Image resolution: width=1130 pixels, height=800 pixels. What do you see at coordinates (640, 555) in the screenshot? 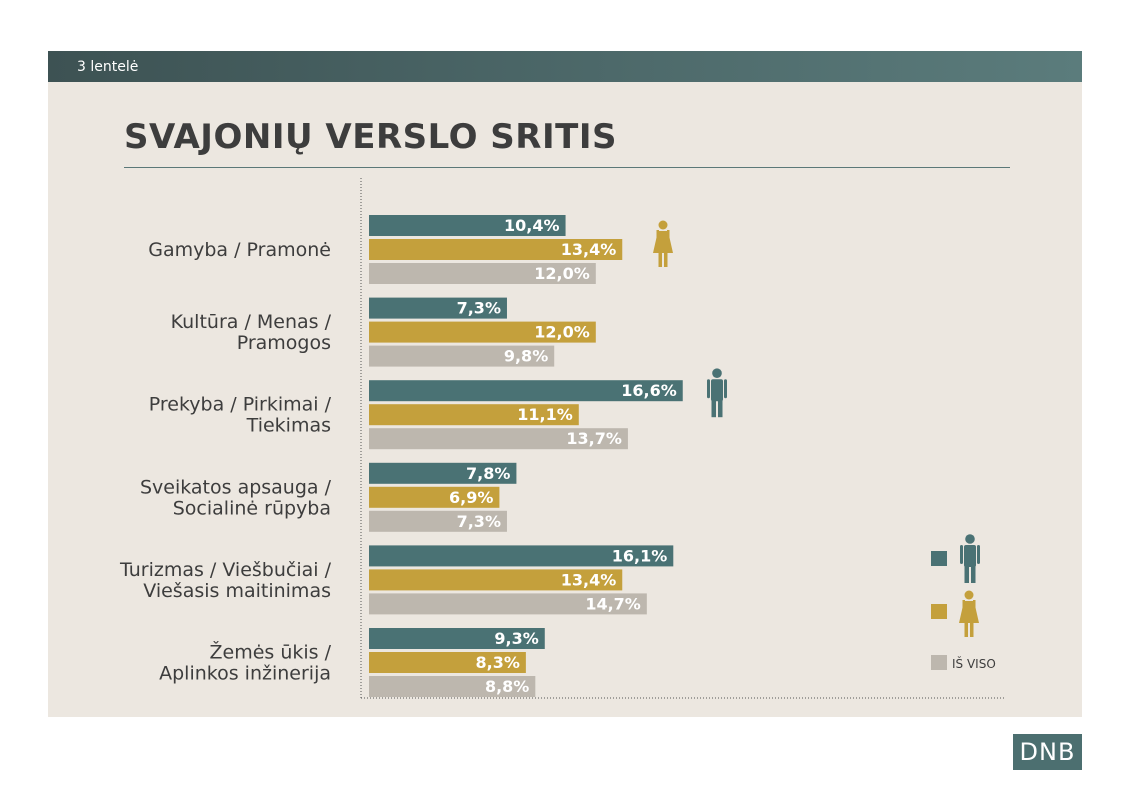
I see `data-label: 16,1%` at bounding box center [640, 555].